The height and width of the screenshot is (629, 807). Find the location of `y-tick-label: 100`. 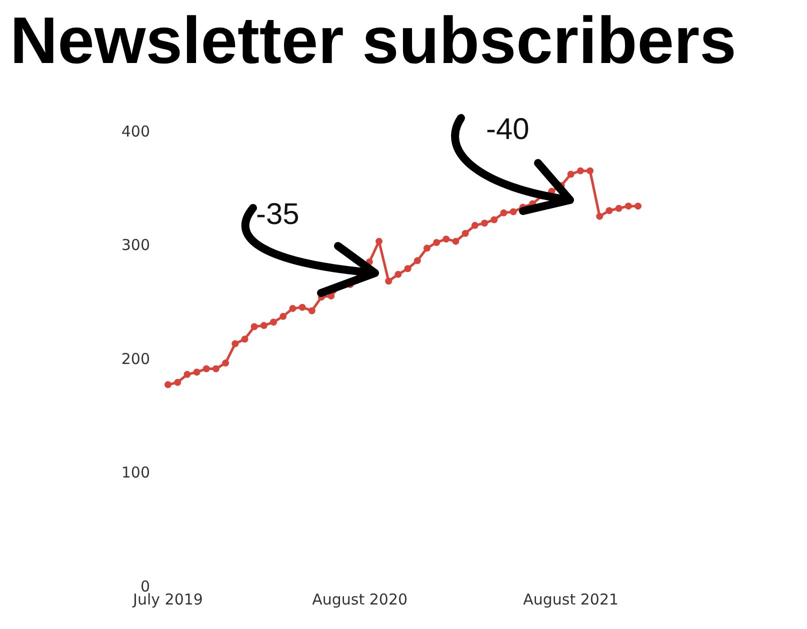

y-tick-label: 100 is located at coordinates (135, 473).